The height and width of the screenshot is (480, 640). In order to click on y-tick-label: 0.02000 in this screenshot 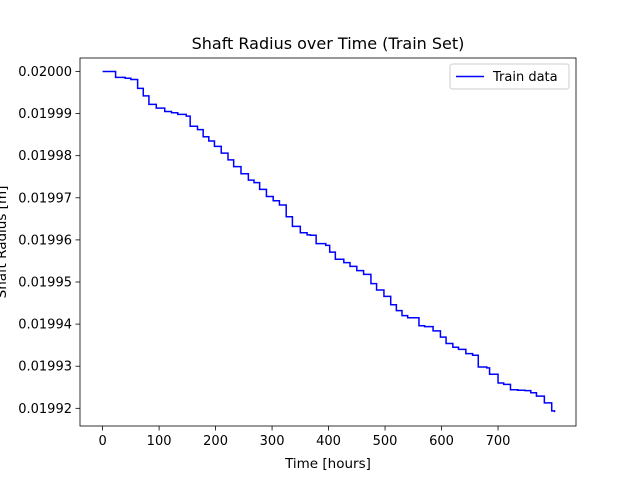, I will do `click(45, 72)`.